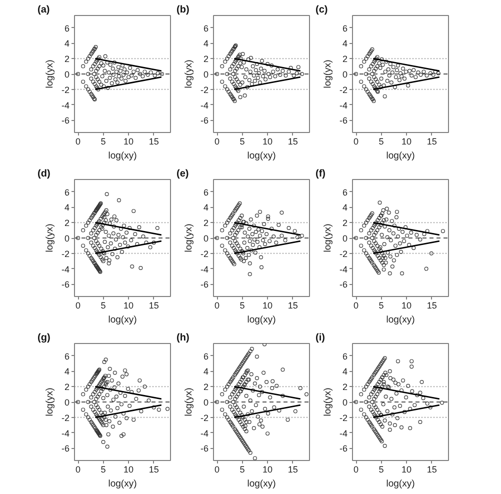 Image resolution: width=501 pixels, height=494 pixels. What do you see at coordinates (44, 174) in the screenshot?
I see `chart-title: (d)` at bounding box center [44, 174].